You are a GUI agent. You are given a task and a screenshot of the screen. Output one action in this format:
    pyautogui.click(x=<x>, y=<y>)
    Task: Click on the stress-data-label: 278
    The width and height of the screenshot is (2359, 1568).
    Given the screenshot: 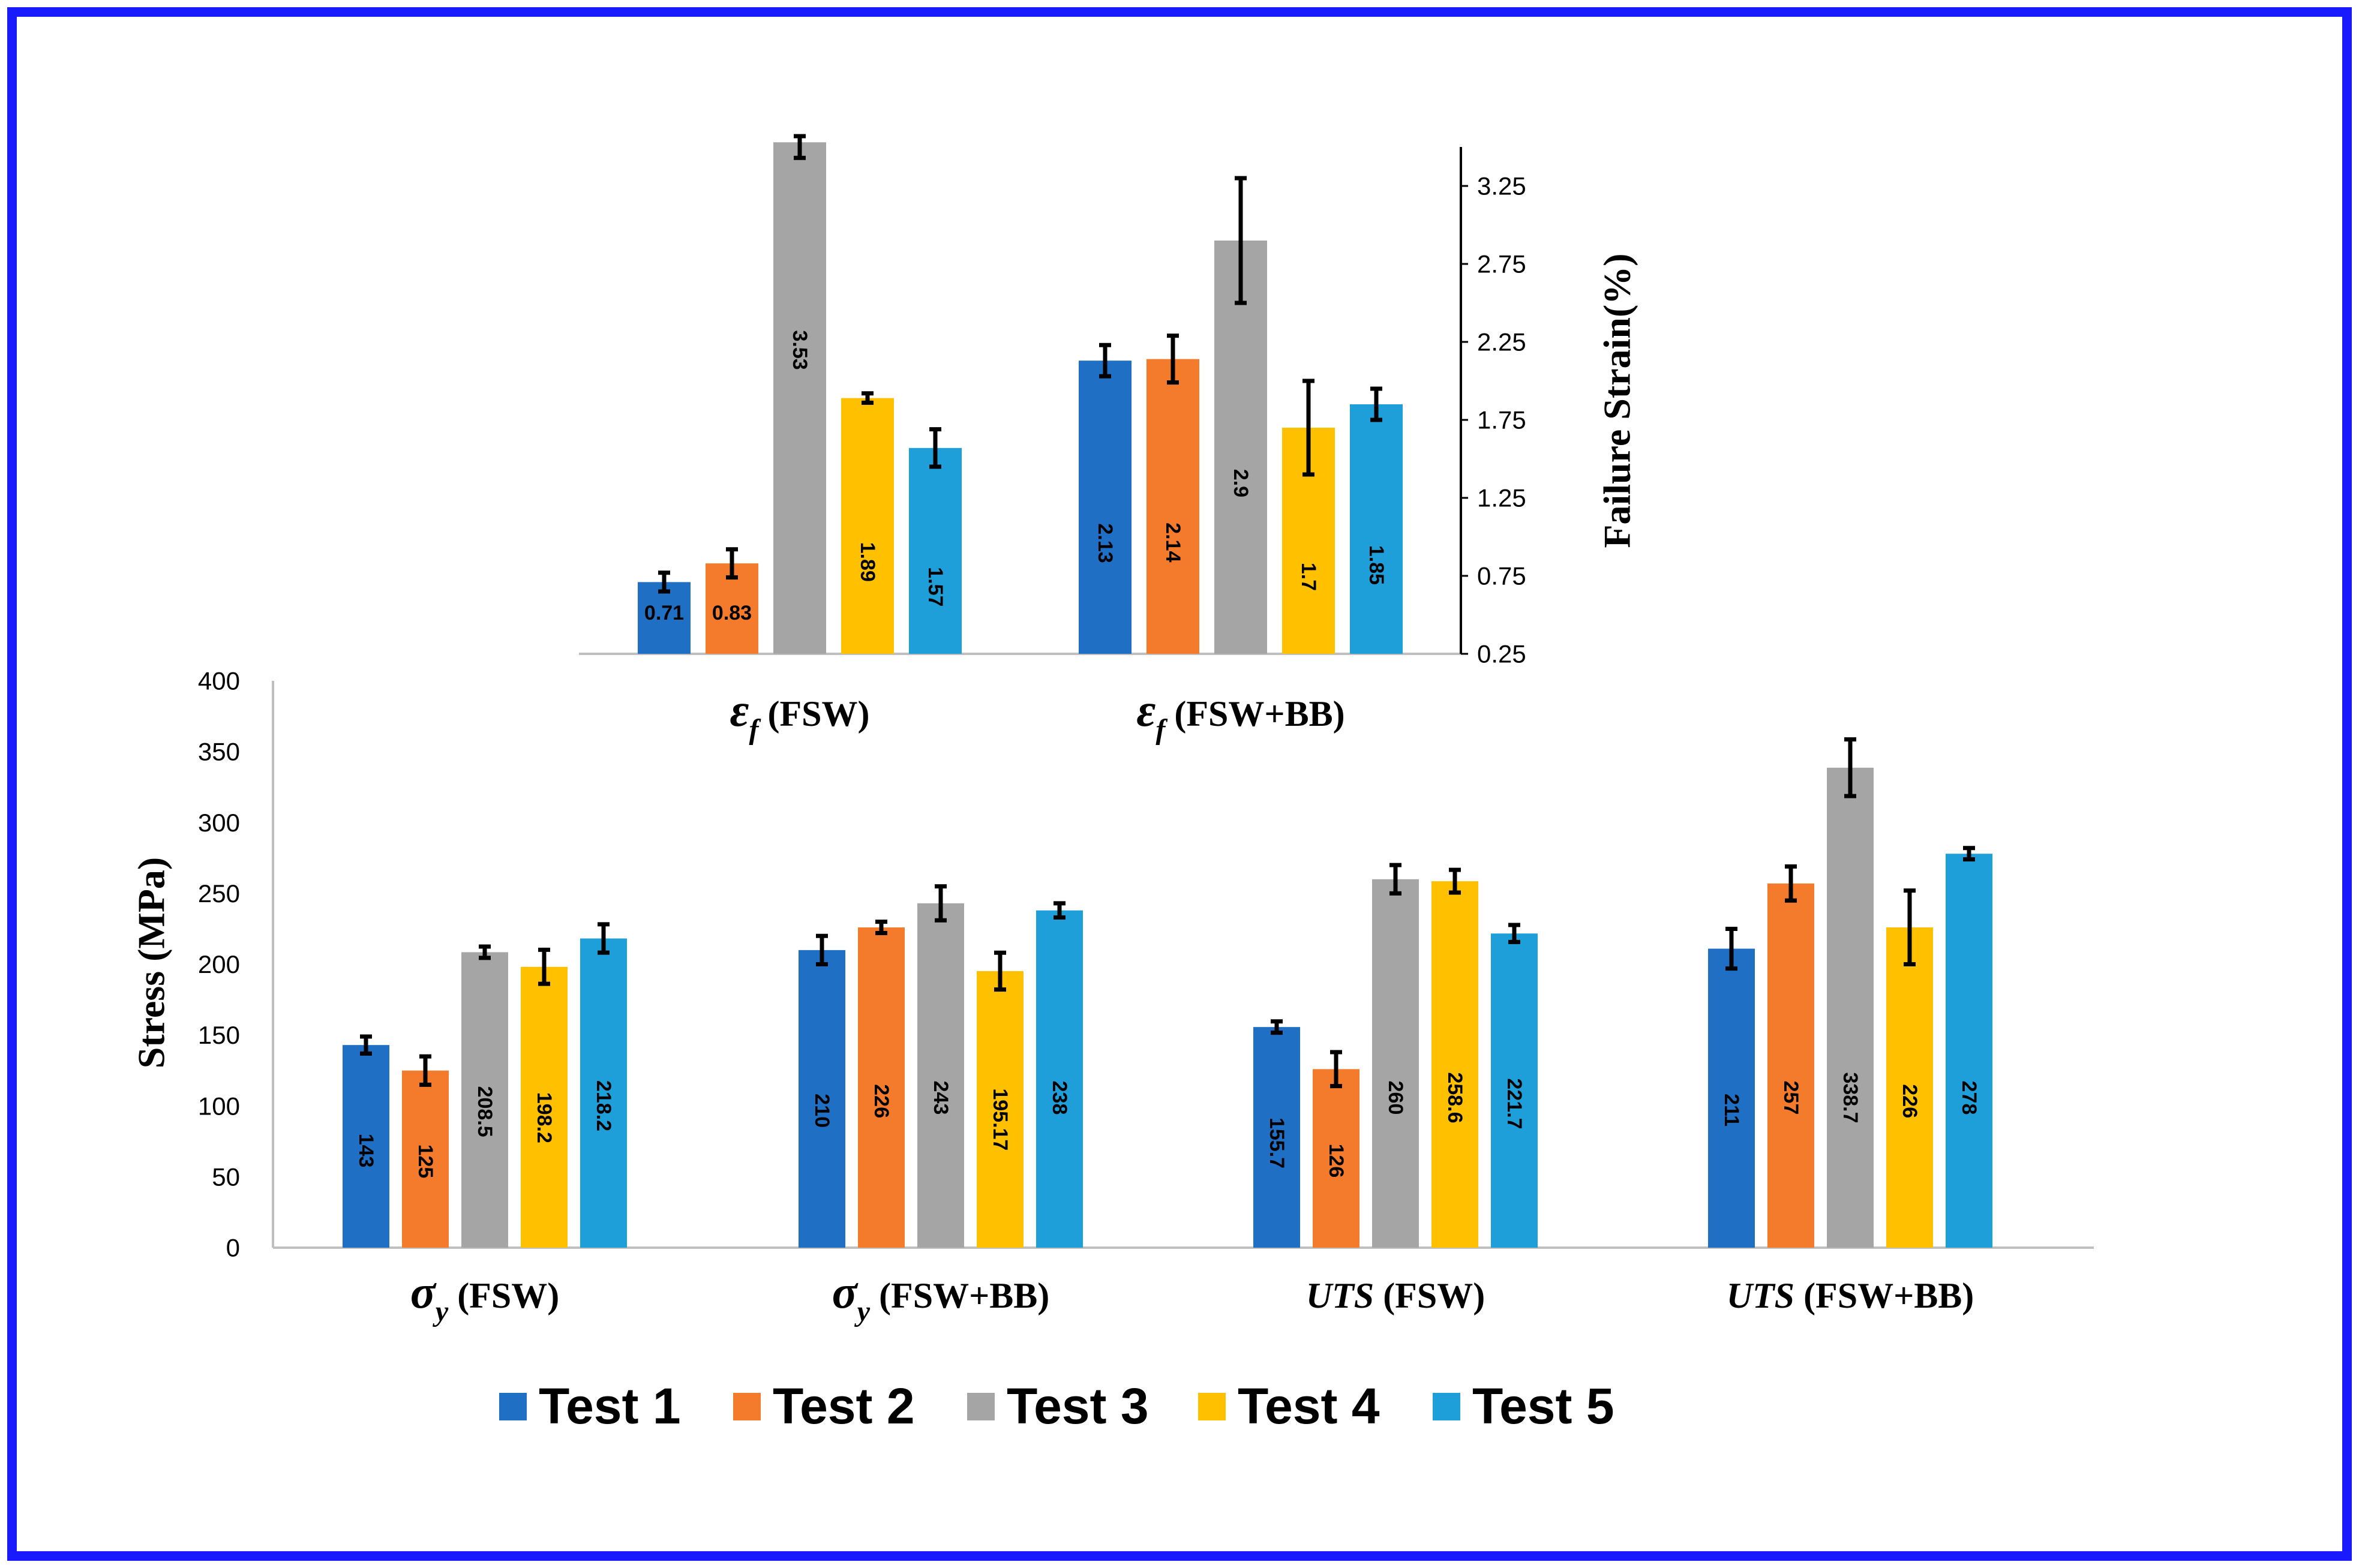 What is the action you would take?
    pyautogui.click(x=1969, y=1098)
    